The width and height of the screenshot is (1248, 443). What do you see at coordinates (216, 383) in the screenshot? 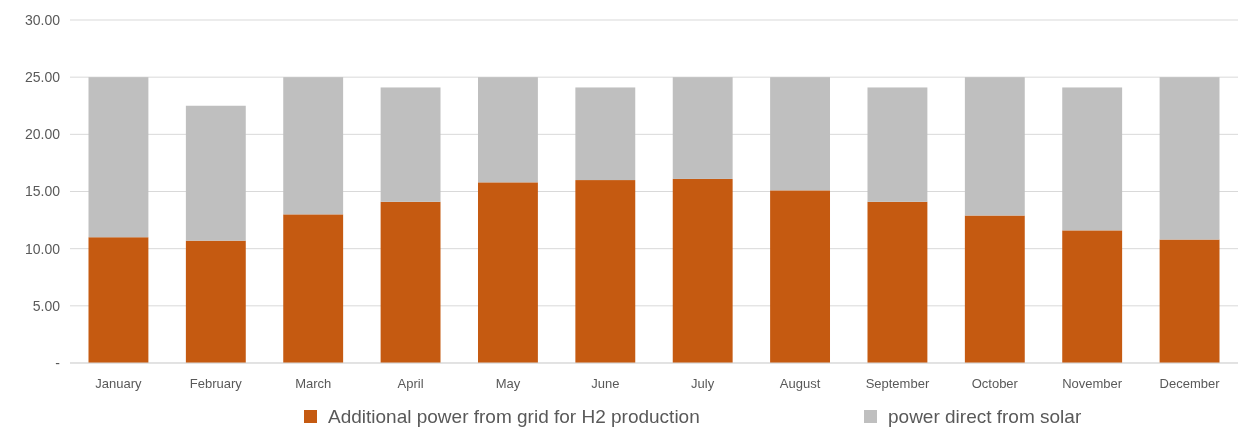
I see `x-tick-label: February` at bounding box center [216, 383].